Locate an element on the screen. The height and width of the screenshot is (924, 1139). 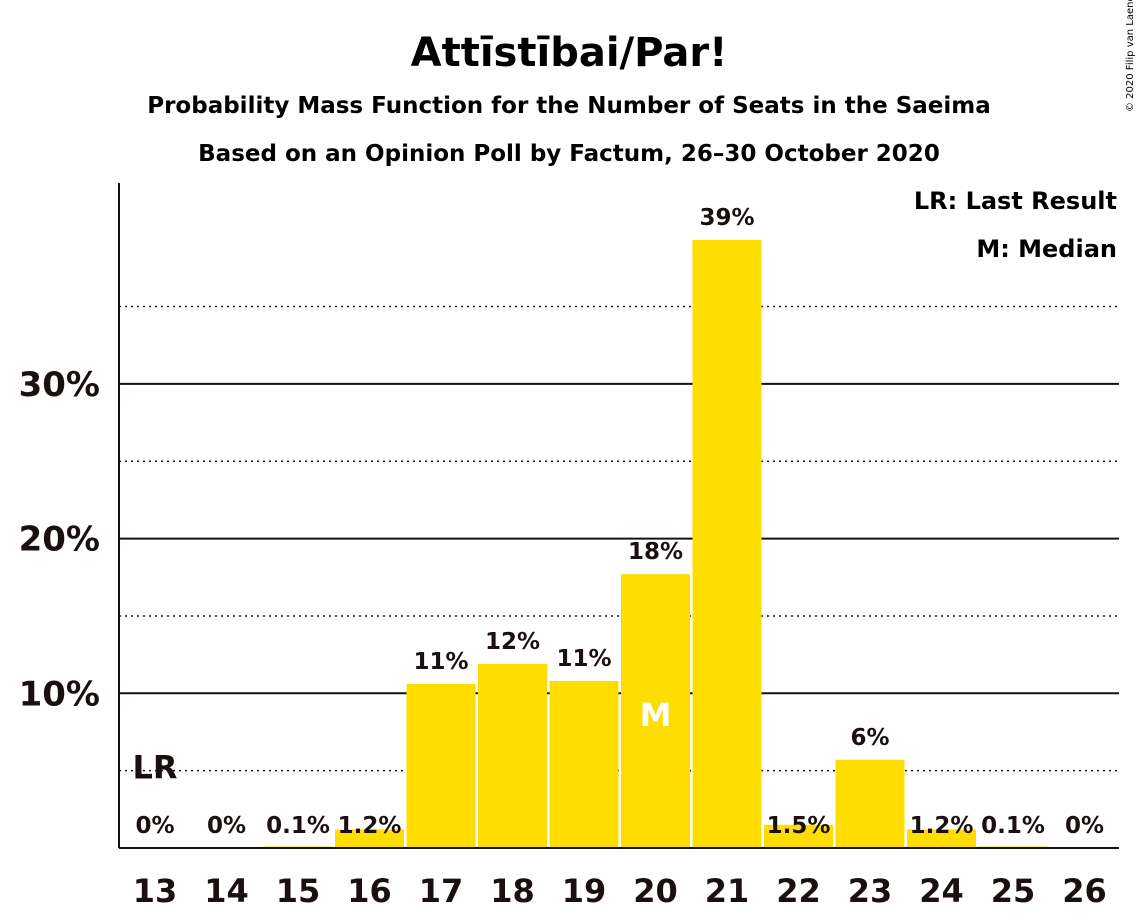
last-result-marker: LR is located at coordinates (154, 768).